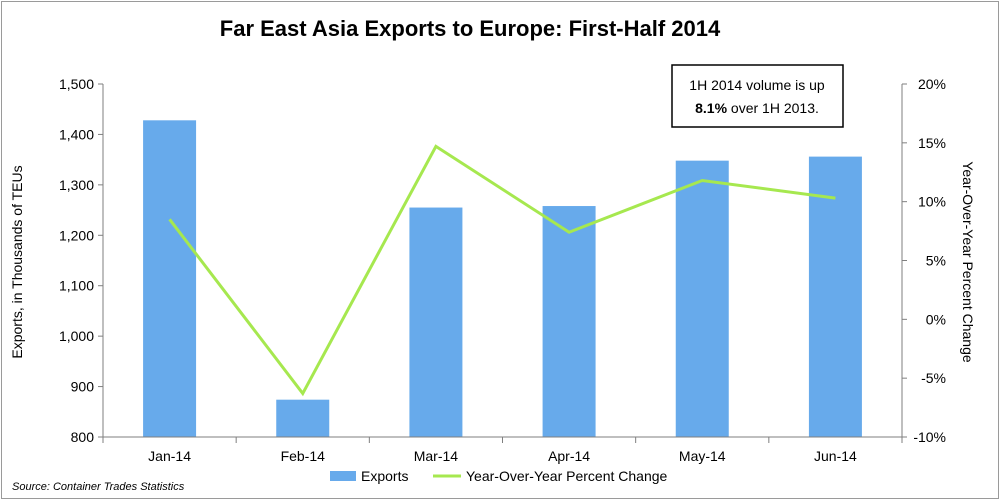  What do you see at coordinates (567, 476) in the screenshot?
I see `legend-yoy: Year-Over-Year Percent Change` at bounding box center [567, 476].